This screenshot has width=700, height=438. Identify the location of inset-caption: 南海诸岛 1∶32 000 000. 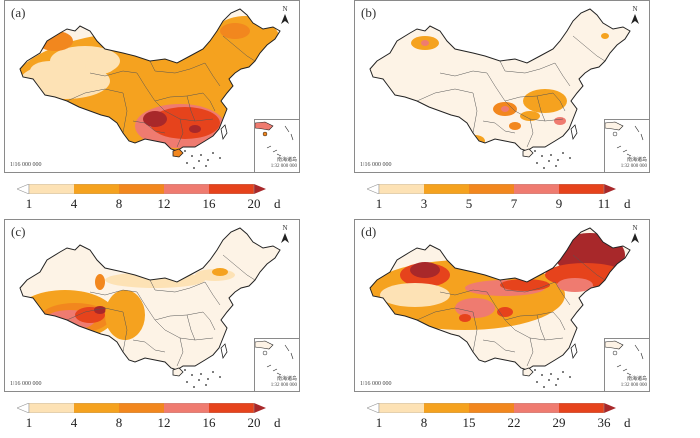
(284, 383).